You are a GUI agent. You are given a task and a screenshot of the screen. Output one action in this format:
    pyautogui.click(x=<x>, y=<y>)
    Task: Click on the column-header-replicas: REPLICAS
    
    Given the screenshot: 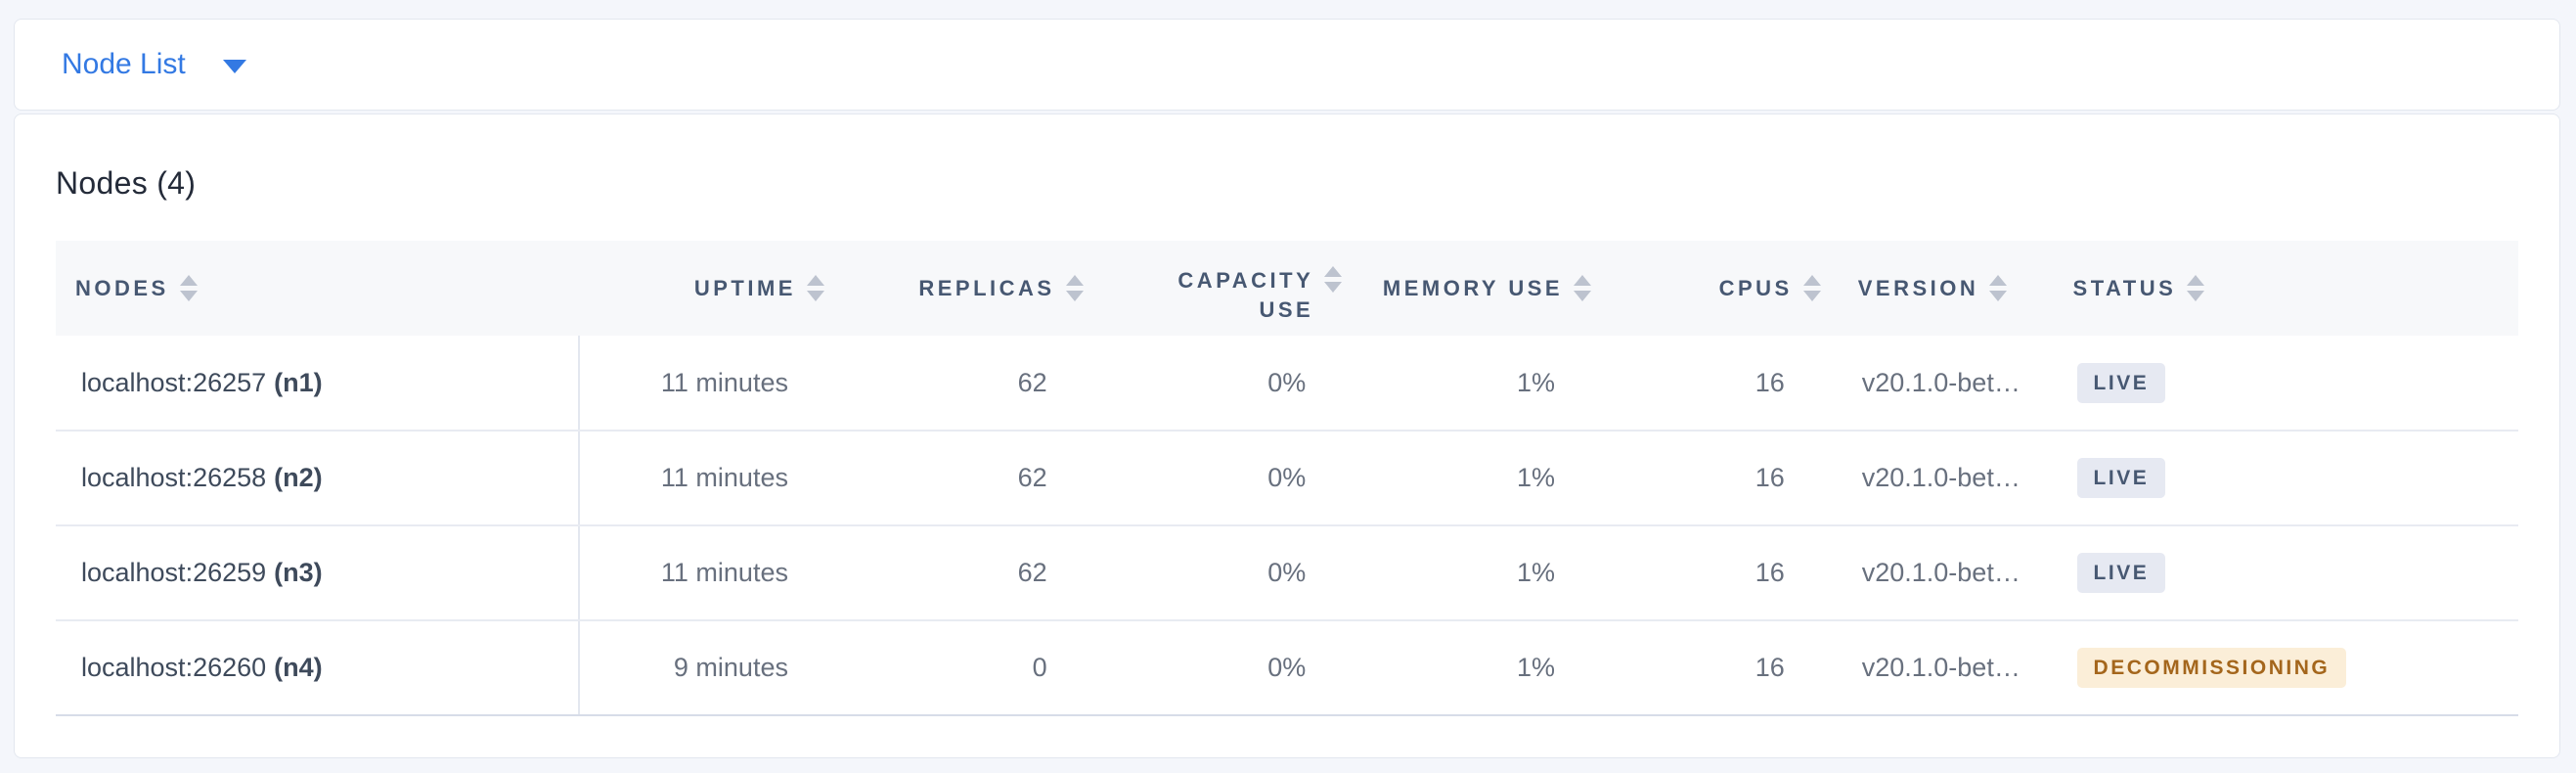 What is the action you would take?
    pyautogui.click(x=971, y=289)
    